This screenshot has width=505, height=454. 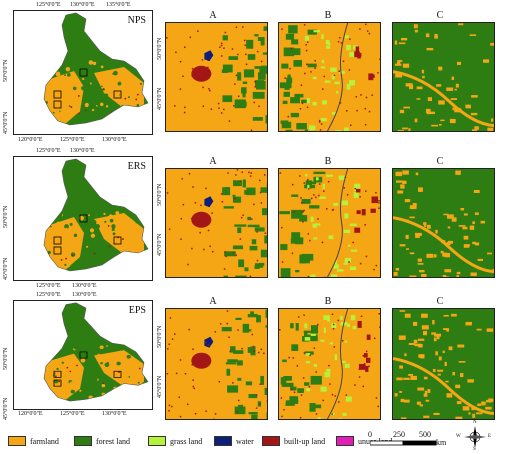 I want to click on lon-label: 130°0'0"E, so click(x=84, y=295).